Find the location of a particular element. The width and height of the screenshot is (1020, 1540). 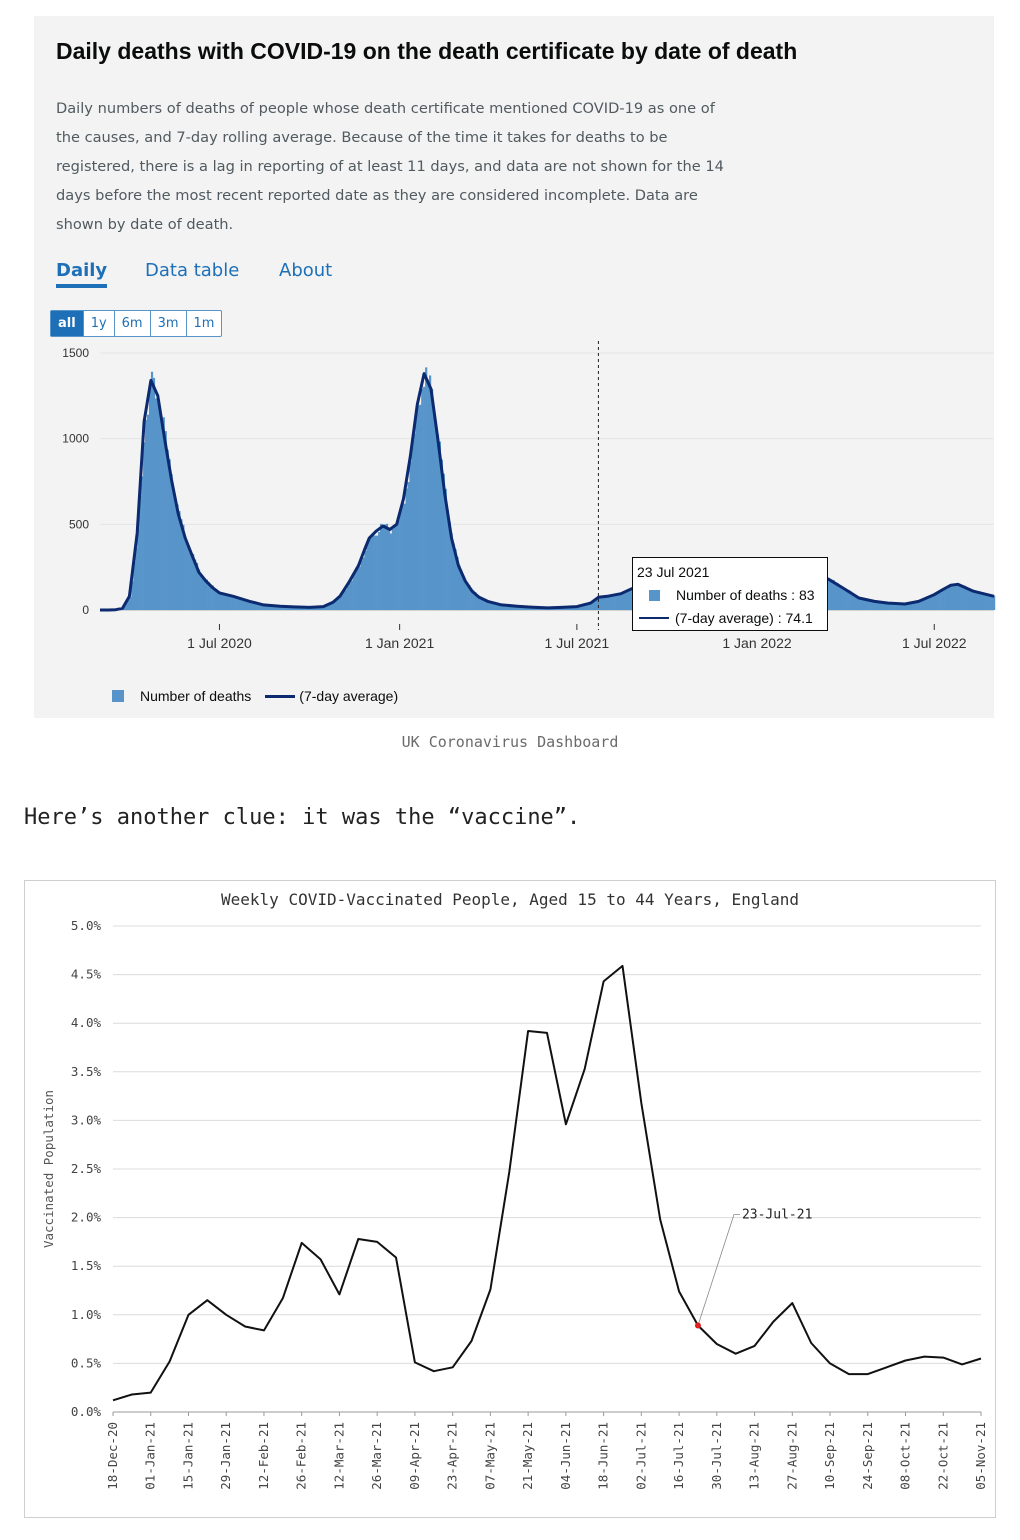

tab-about: About is located at coordinates (306, 270).